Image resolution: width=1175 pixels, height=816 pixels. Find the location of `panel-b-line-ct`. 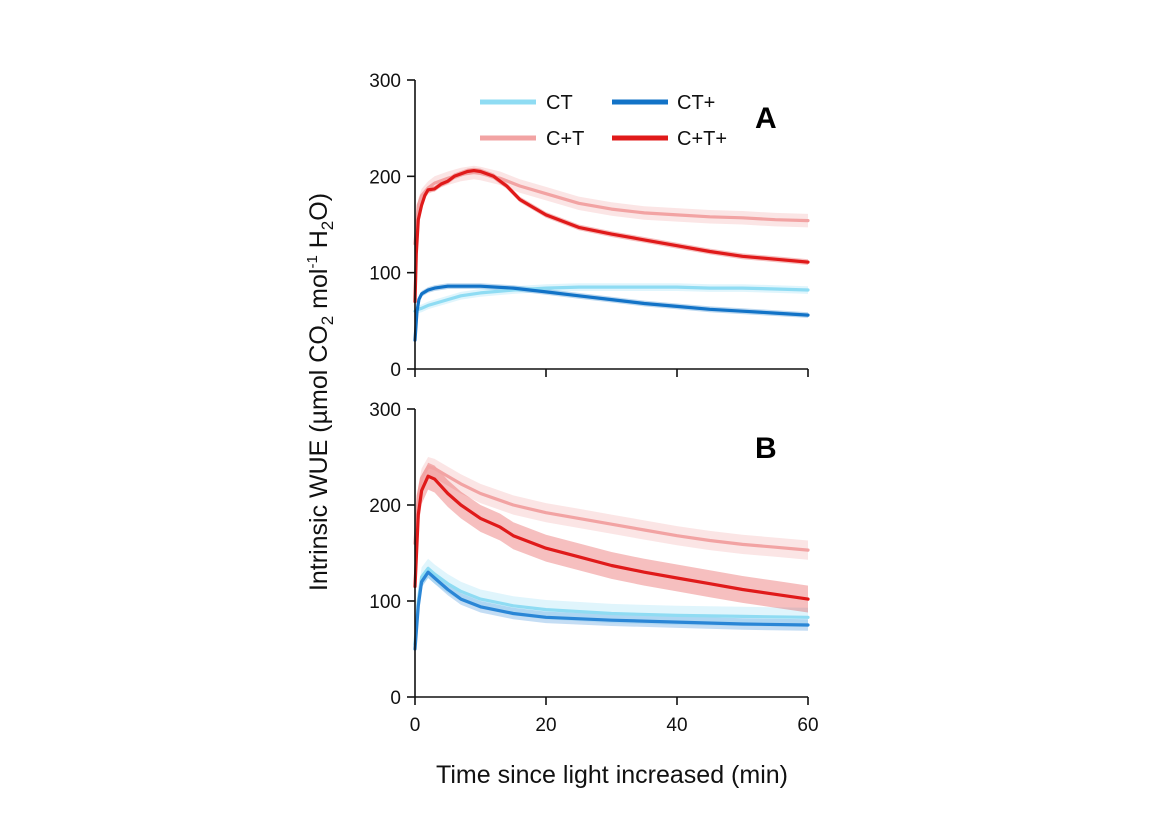

panel-b-line-ct is located at coordinates (611, 606).